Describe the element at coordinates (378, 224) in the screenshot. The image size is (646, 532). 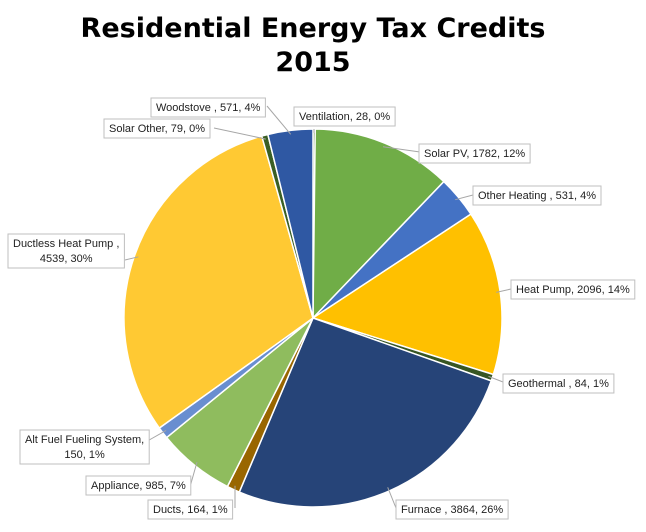
I see `pie-slice-solar-pv` at that location.